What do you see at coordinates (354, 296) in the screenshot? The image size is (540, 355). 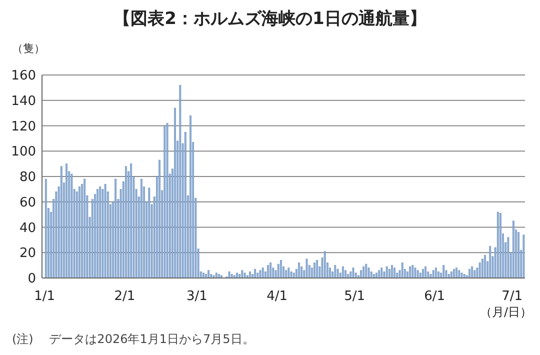 I see `x-tick-label: 5/1` at bounding box center [354, 296].